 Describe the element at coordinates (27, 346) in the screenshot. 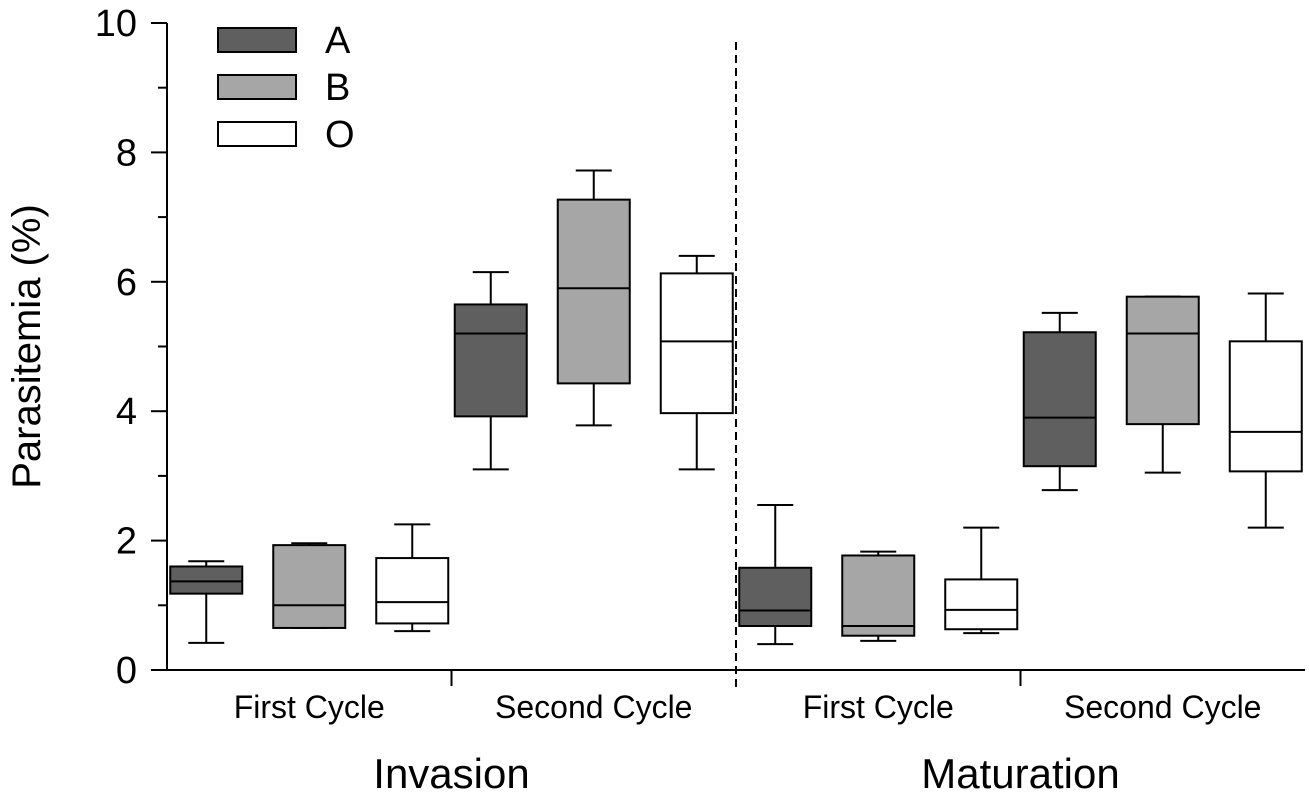

I see `y-axis-label: Parasitemia (%)` at that location.